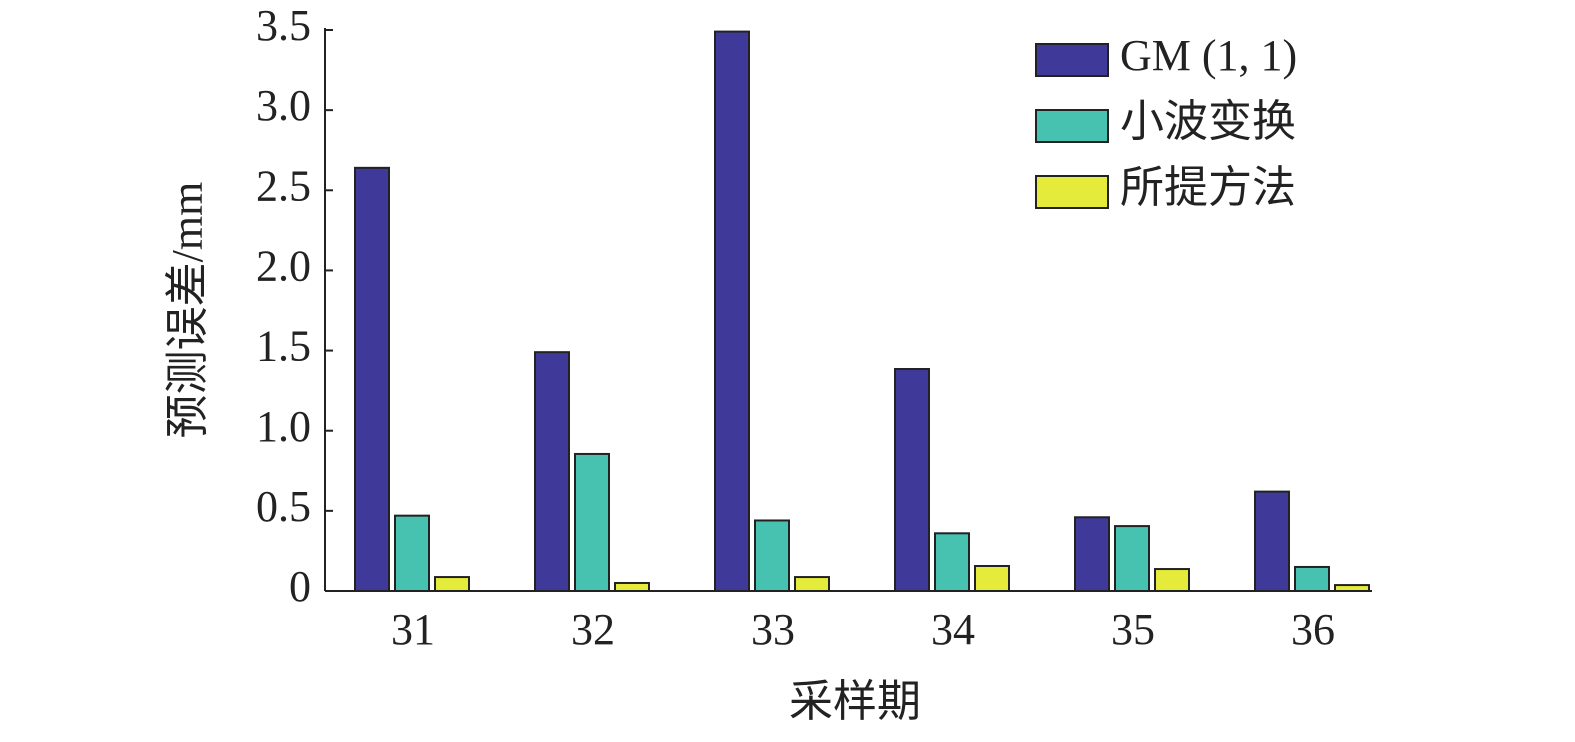 Image resolution: width=1575 pixels, height=742 pixels. What do you see at coordinates (1313, 629) in the screenshot?
I see `x-tick-label: 36` at bounding box center [1313, 629].